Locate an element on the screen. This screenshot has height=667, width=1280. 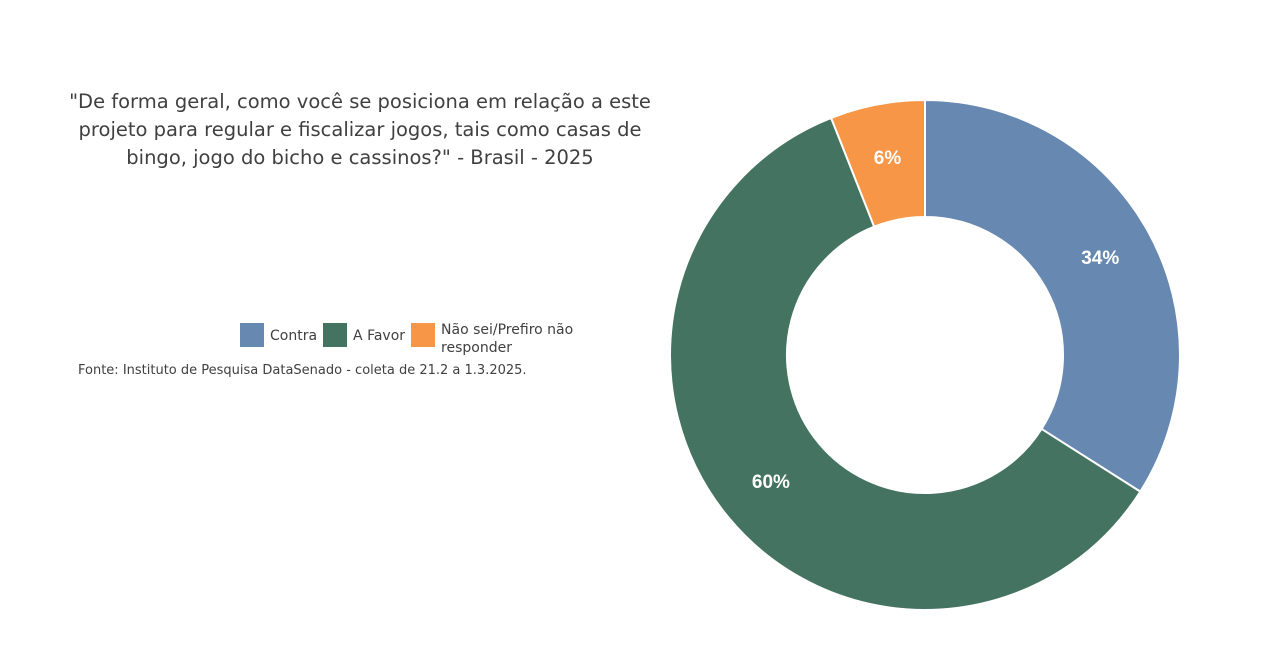
legend-swatch-contra is located at coordinates (252, 335).